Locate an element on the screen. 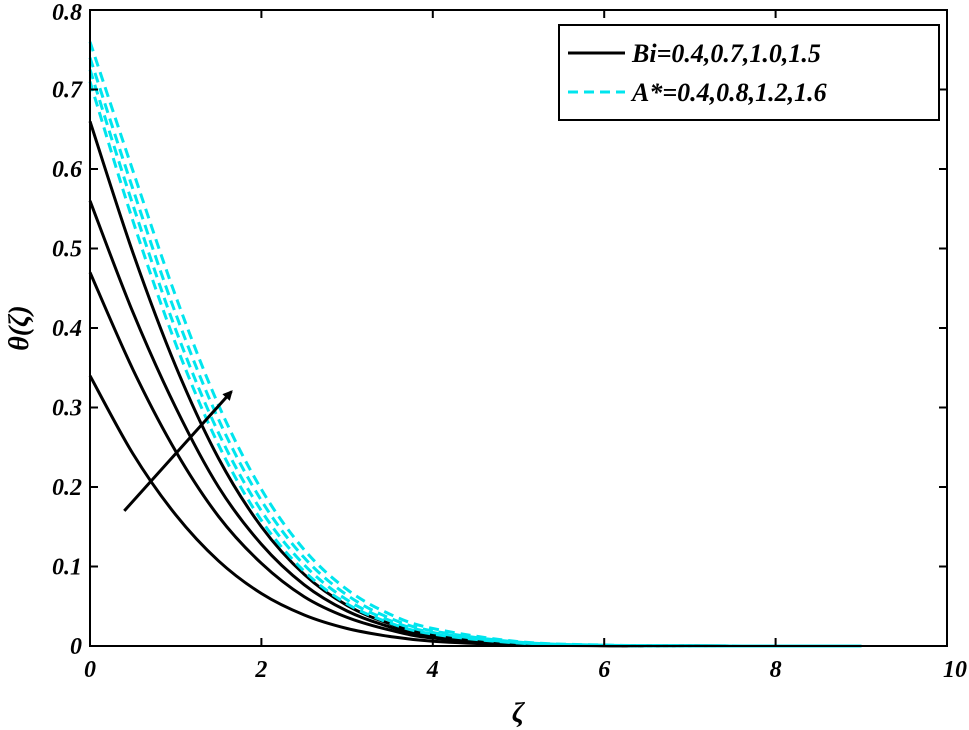 Image resolution: width=969 pixels, height=730 pixels. y-tick-label: 0.6 is located at coordinates (67, 170).